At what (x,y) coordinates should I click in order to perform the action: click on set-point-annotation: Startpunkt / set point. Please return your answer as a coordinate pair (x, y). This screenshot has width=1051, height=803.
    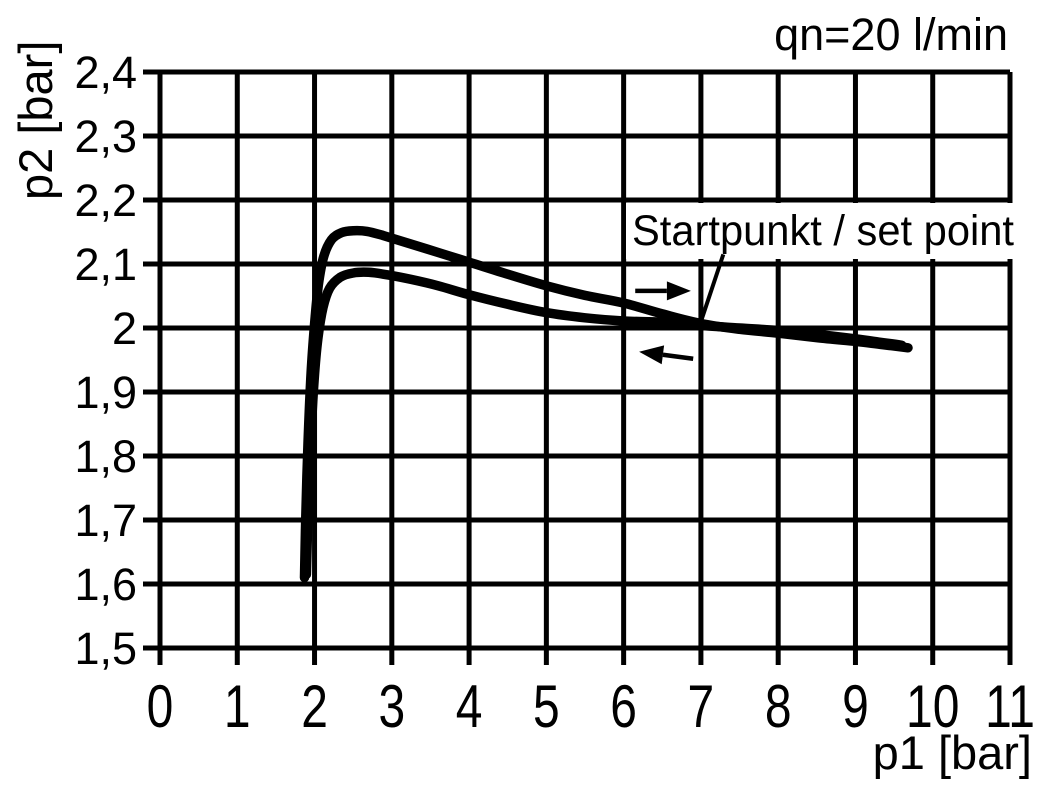
    Looking at the image, I should click on (823, 231).